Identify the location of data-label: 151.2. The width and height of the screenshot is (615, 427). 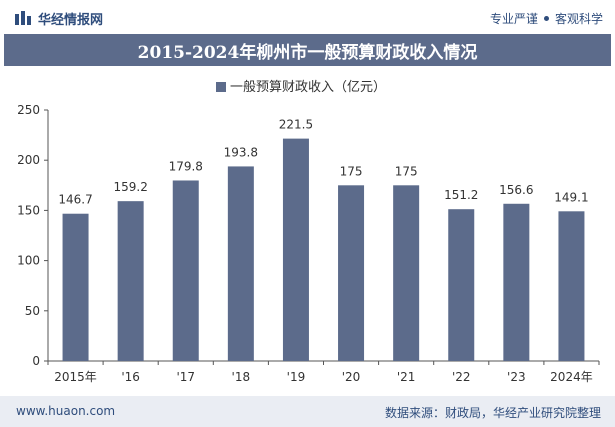
(461, 195).